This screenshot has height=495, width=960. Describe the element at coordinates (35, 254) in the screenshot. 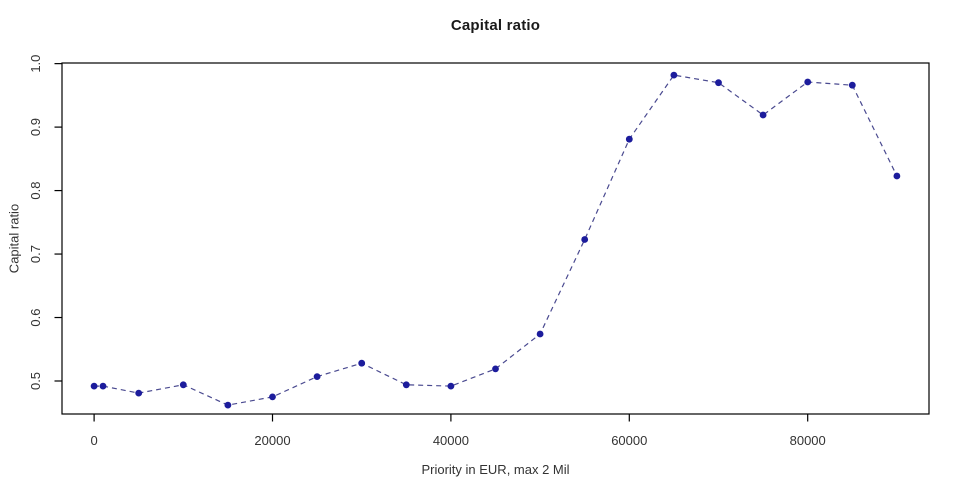

I see `y-tick-label: 0.7` at that location.